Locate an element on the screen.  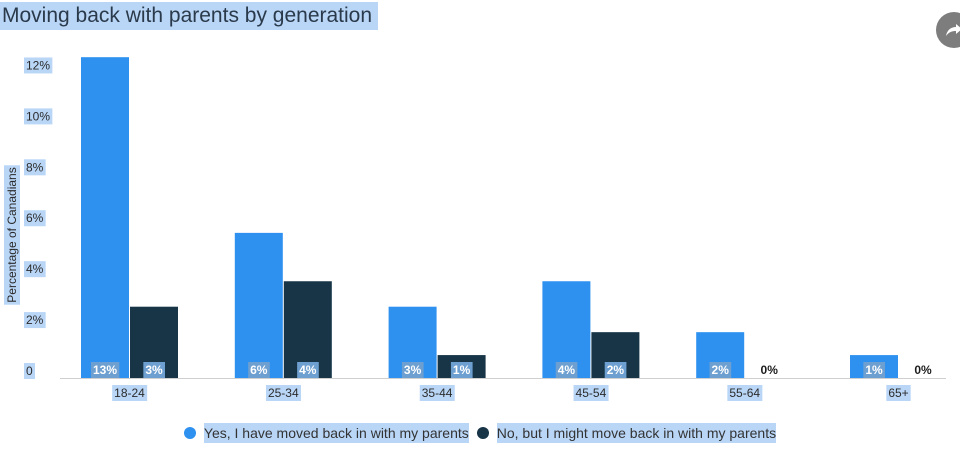
legend-dot-yes is located at coordinates (189, 433).